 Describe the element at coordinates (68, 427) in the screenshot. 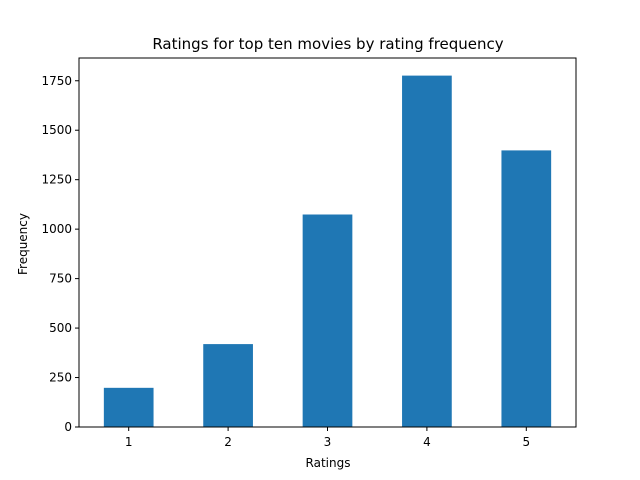

I see `y-tick-label-0: 0` at that location.